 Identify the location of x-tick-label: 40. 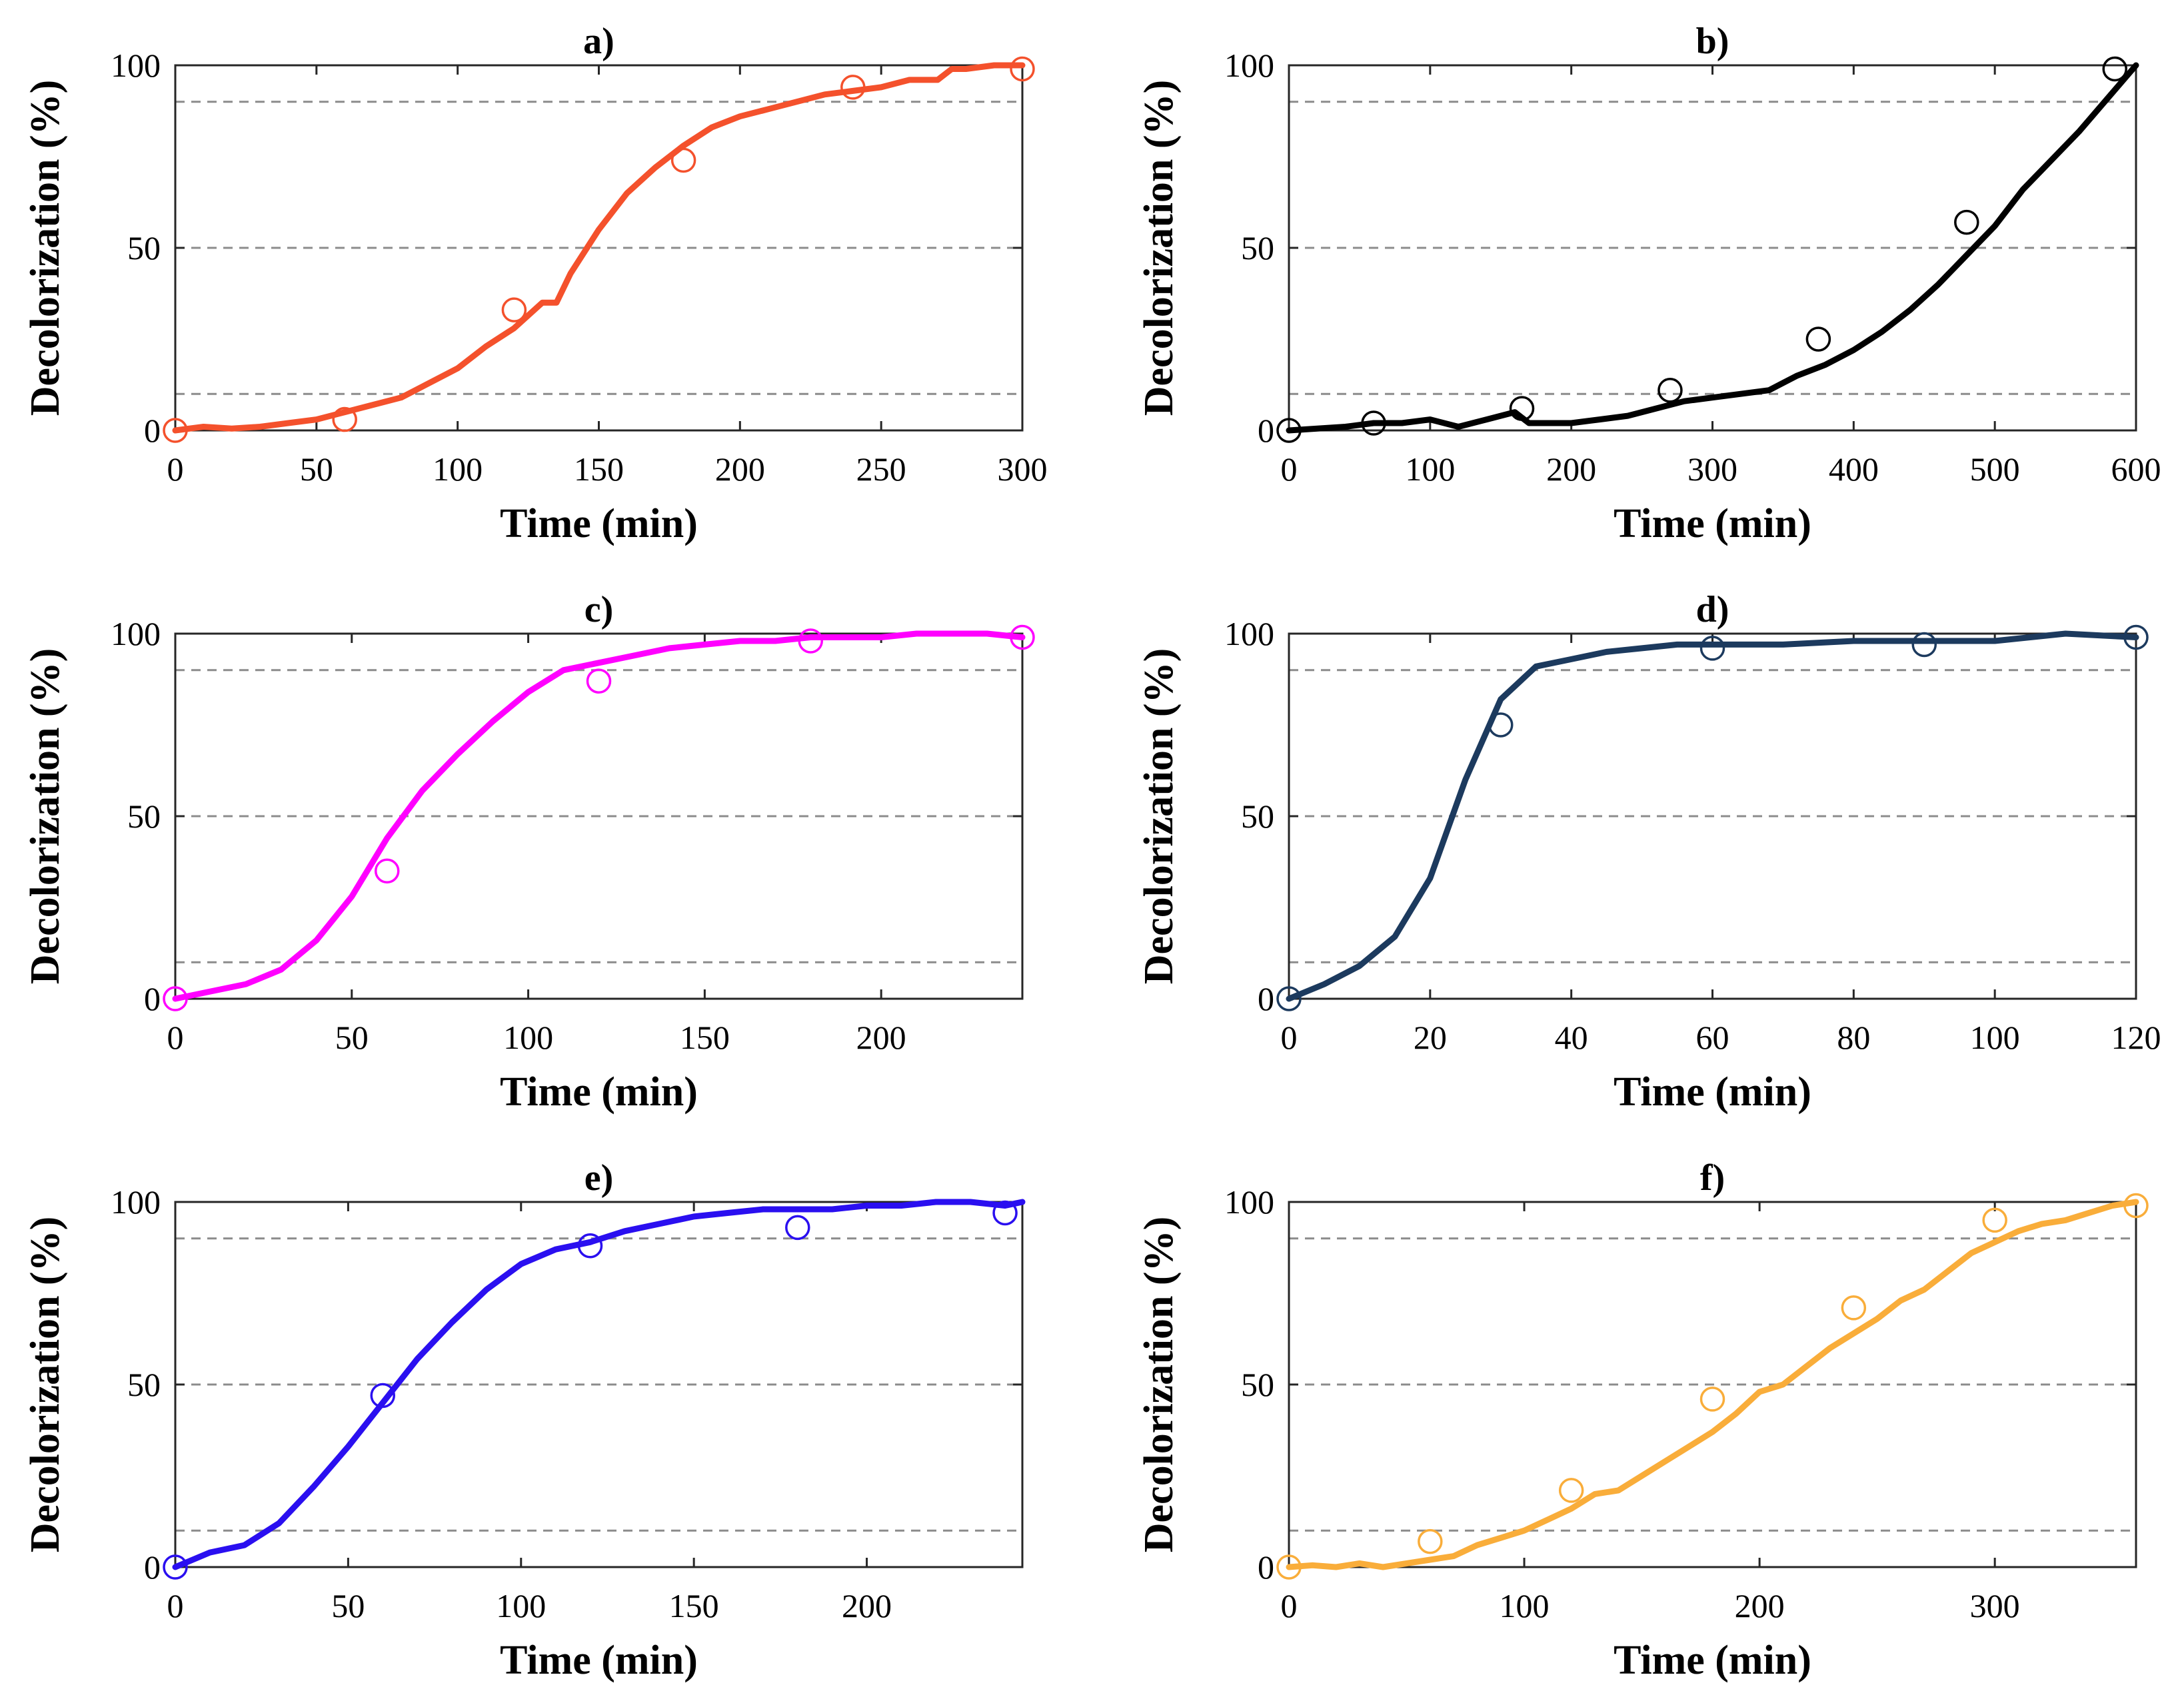
(1571, 1037).